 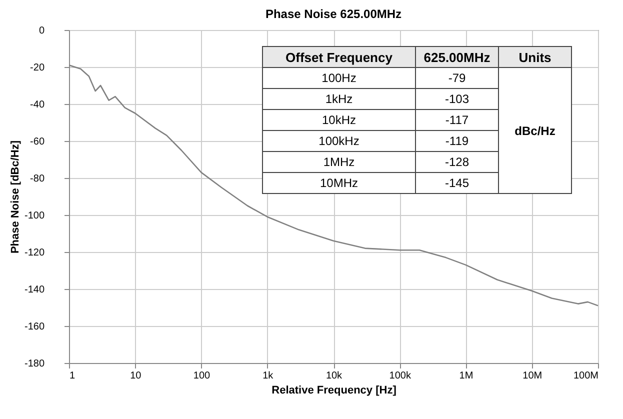 What do you see at coordinates (532, 376) in the screenshot?
I see `x-tick-label: 10M` at bounding box center [532, 376].